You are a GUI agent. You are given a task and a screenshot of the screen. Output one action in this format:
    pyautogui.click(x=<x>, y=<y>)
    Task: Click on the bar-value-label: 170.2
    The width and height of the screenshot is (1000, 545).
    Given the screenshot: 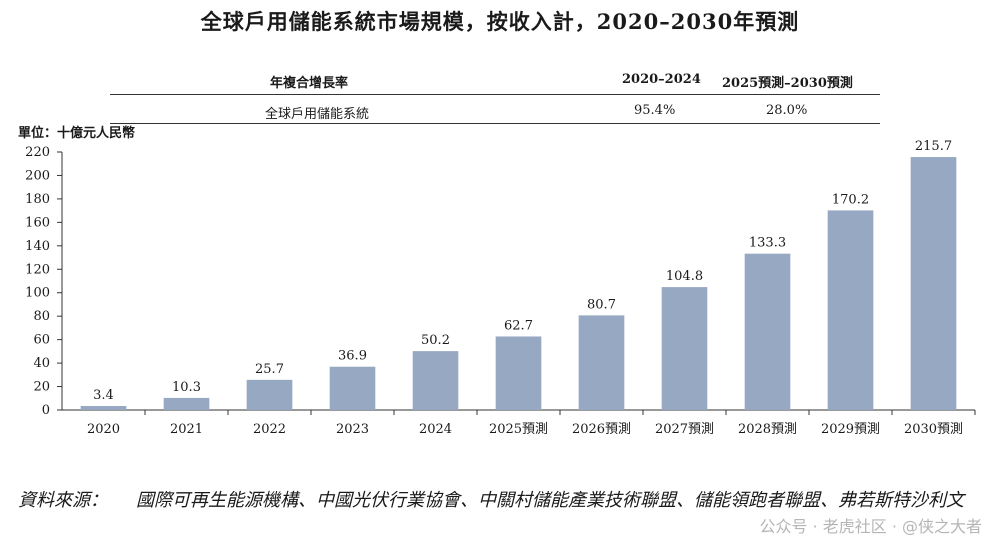 What is the action you would take?
    pyautogui.click(x=850, y=199)
    